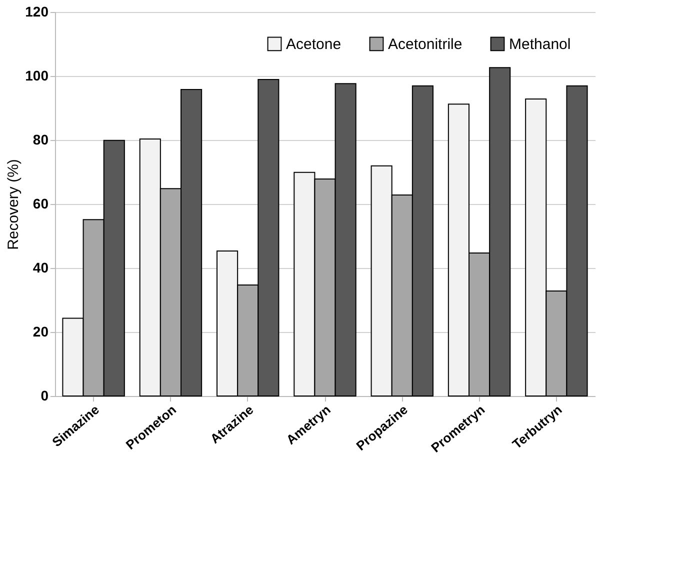 The image size is (688, 579). What do you see at coordinates (44, 396) in the screenshot?
I see `y-tick-label: 0` at bounding box center [44, 396].